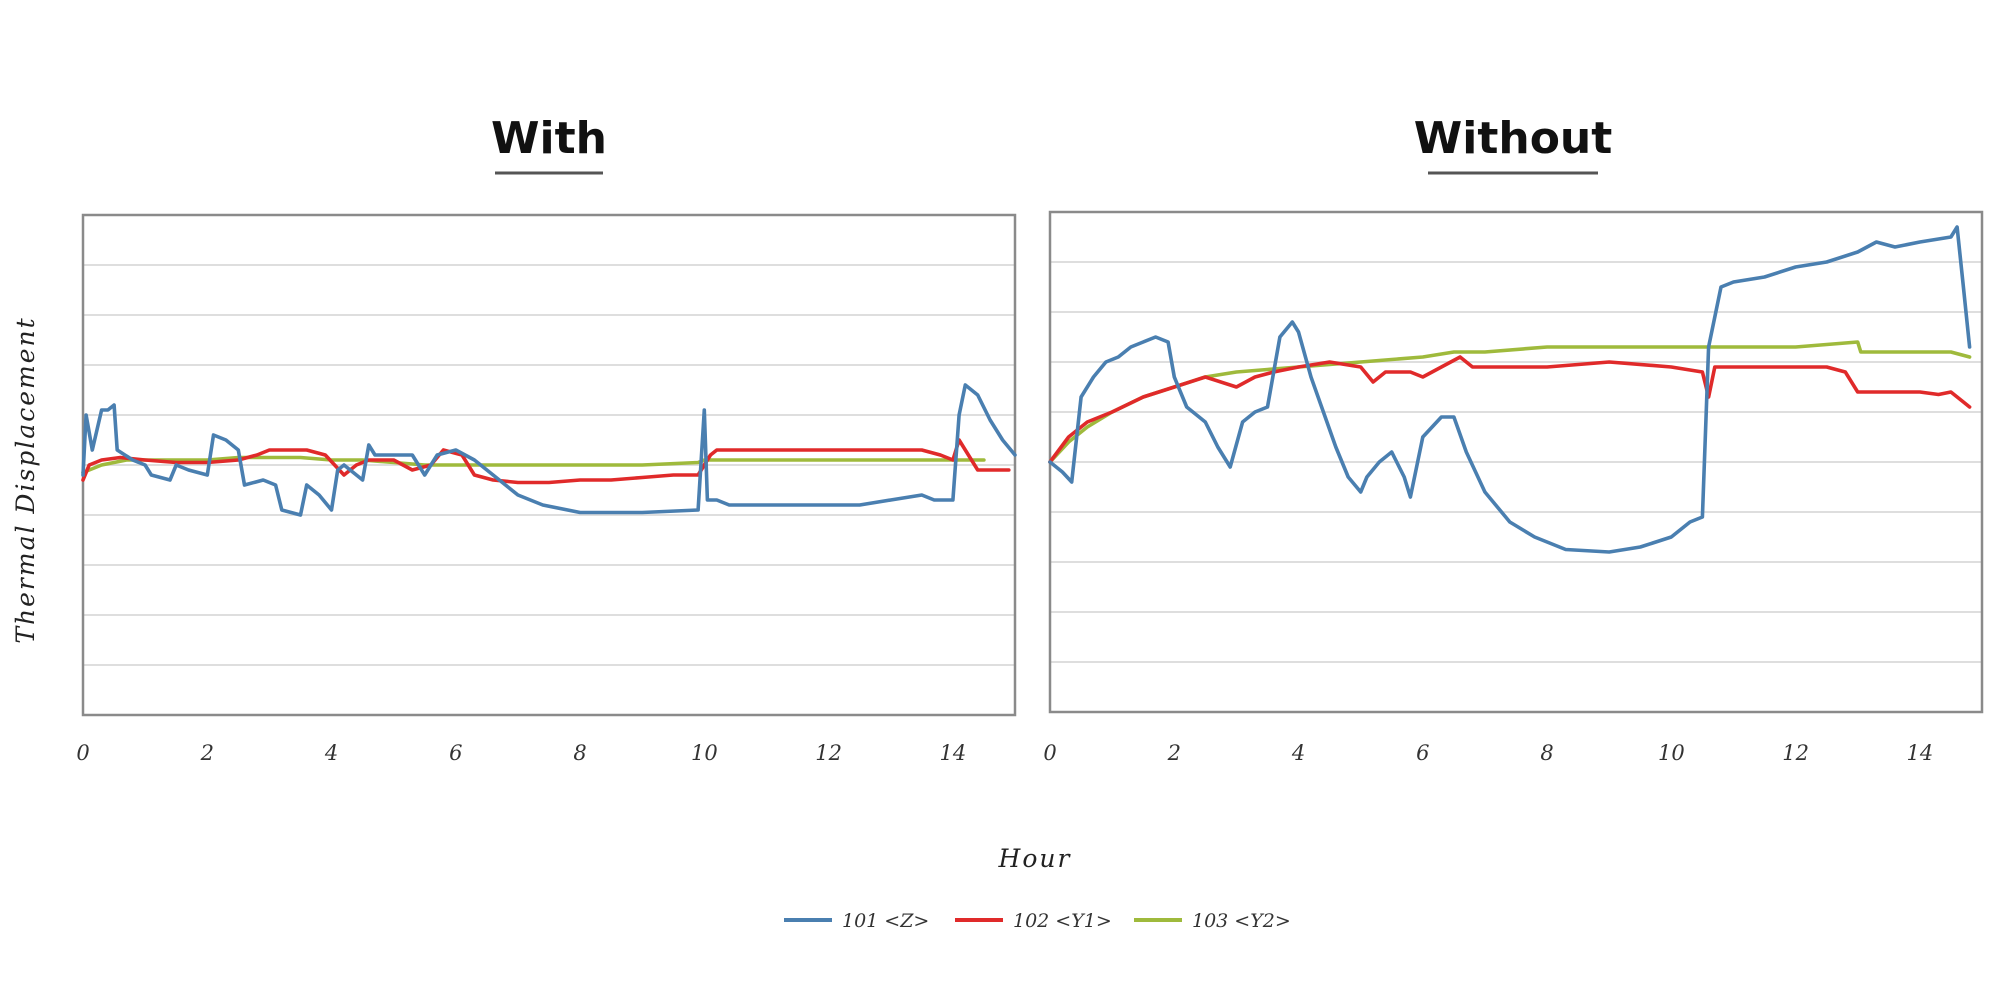 This screenshot has width=2000, height=1000. I want to click on legend: 101 <Z> 102 <Y1> 103 <Y2>, so click(1037, 921).